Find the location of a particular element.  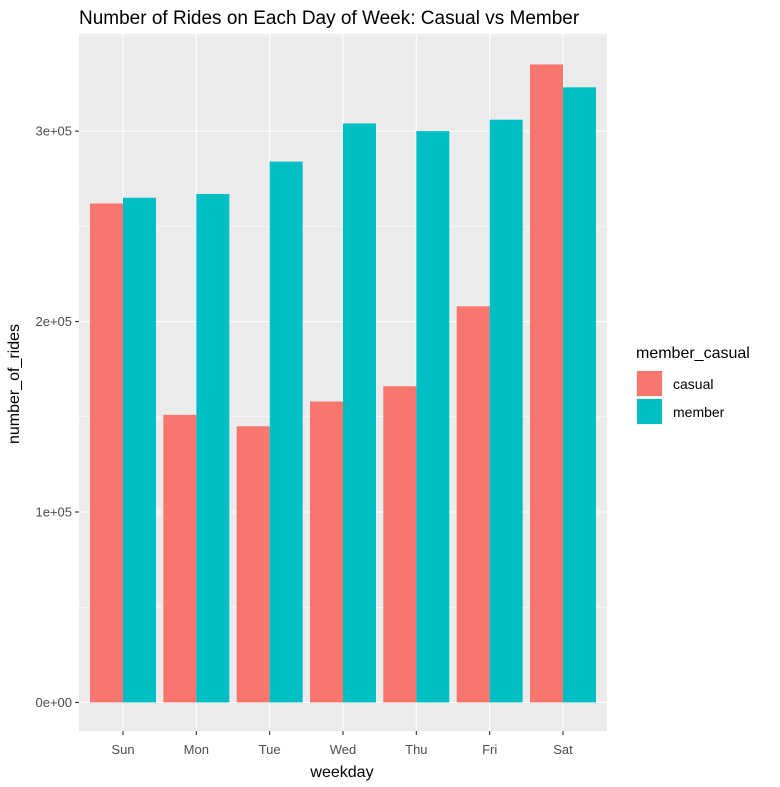

bar-casual-wed is located at coordinates (326, 552).